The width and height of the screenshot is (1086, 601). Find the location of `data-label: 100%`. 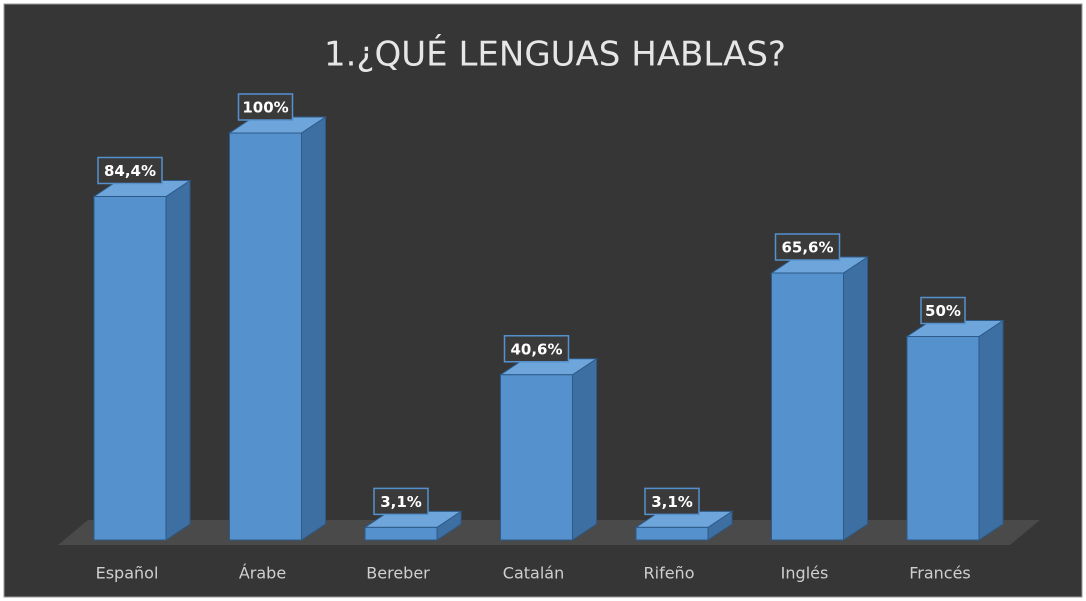

data-label: 100% is located at coordinates (265, 108).